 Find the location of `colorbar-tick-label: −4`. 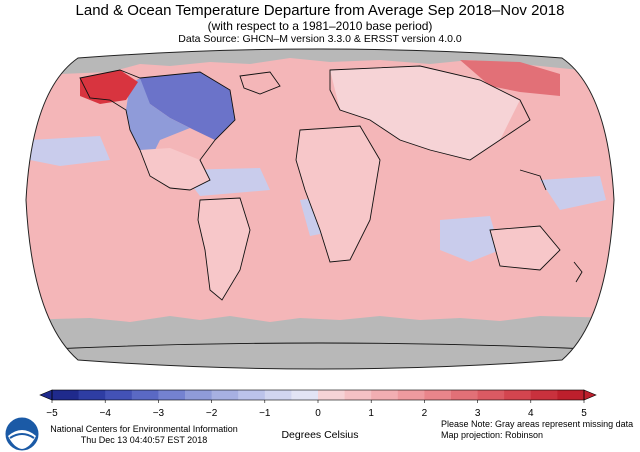

colorbar-tick-label: −4 is located at coordinates (105, 413).